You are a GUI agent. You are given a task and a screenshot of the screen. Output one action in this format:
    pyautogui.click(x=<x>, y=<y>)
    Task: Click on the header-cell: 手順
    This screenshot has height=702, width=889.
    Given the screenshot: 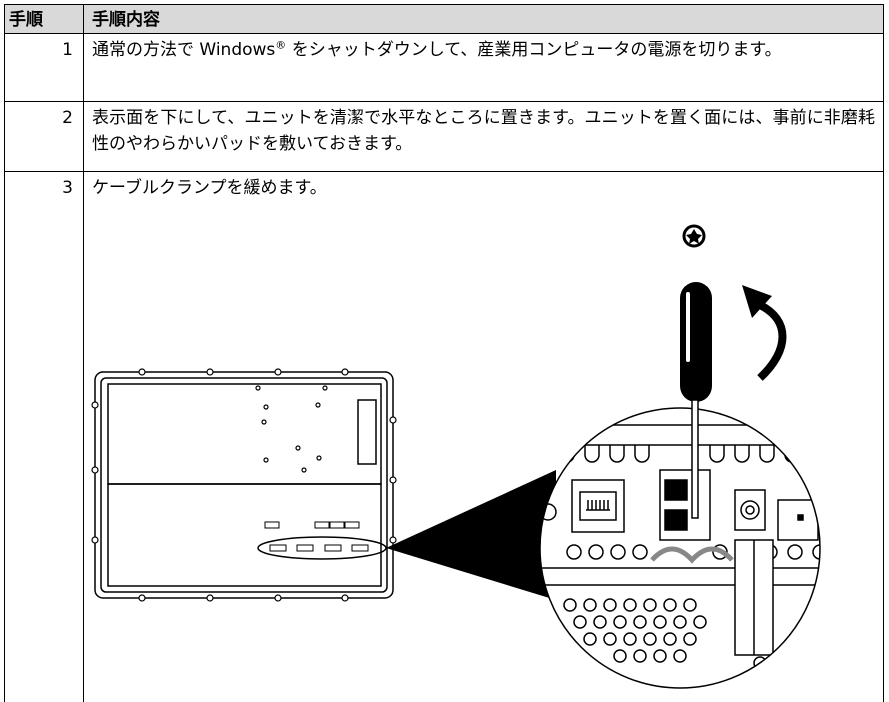 What is the action you would take?
    pyautogui.click(x=44, y=19)
    